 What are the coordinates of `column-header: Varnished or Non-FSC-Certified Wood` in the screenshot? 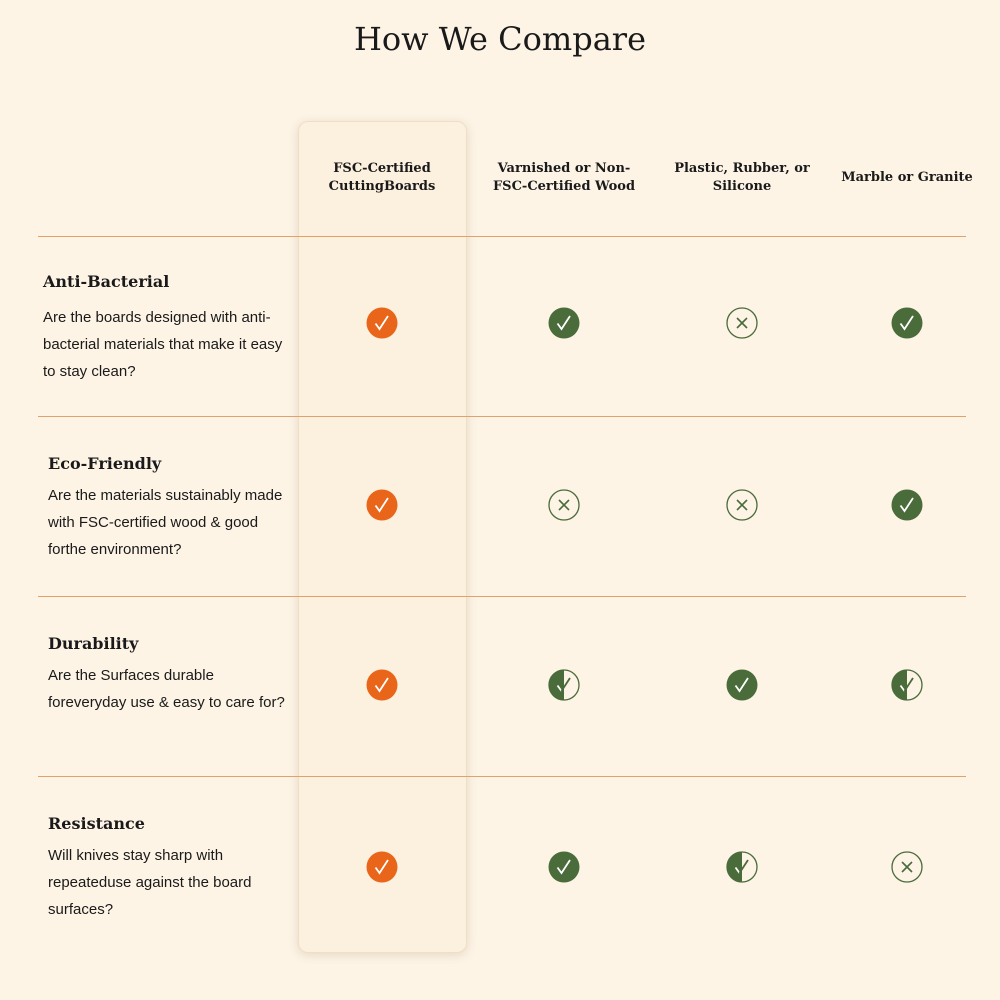 It's located at (564, 177).